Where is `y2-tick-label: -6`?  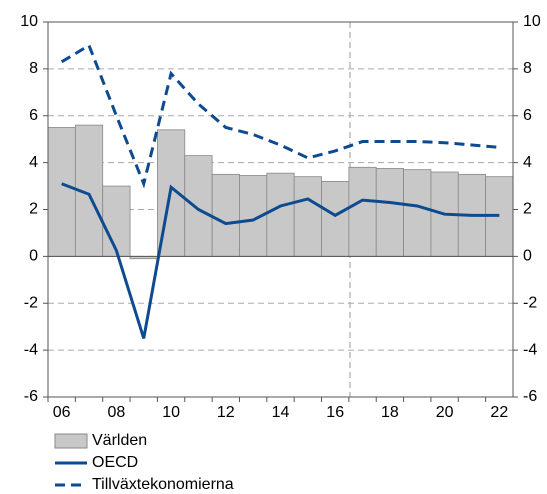 y2-tick-label: -6 is located at coordinates (530, 396).